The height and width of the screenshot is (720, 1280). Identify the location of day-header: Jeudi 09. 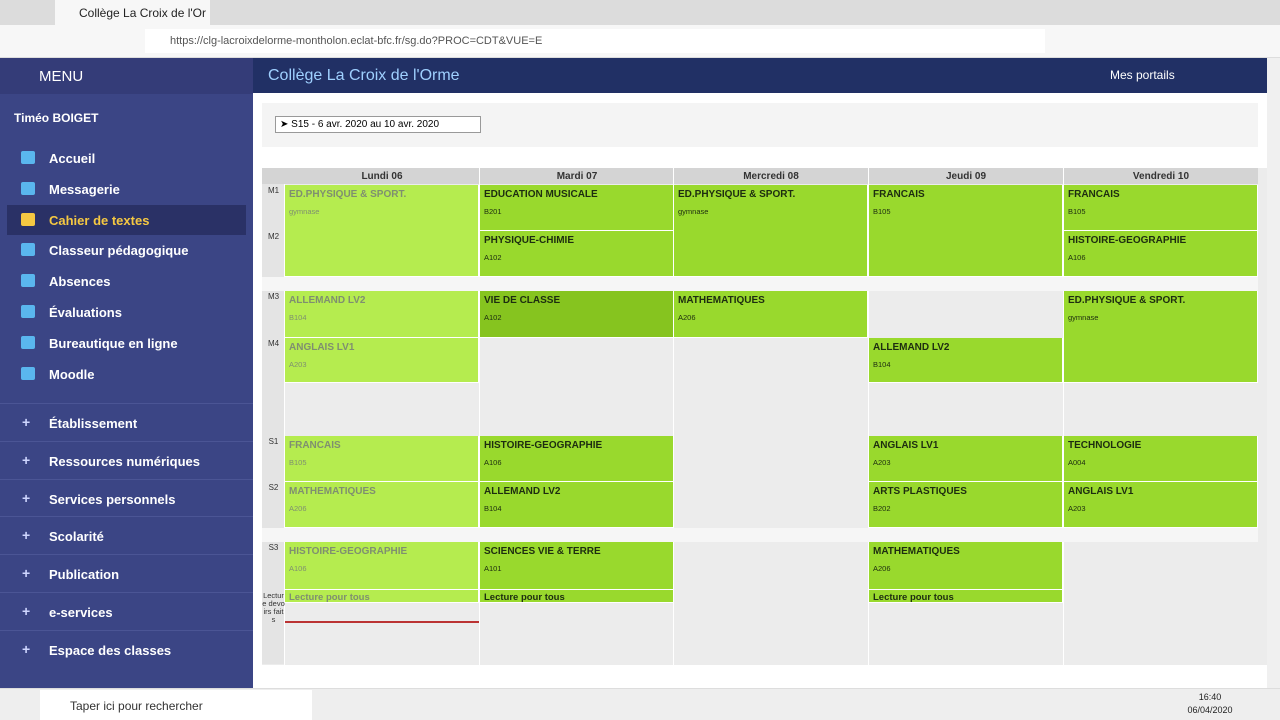
(966, 176).